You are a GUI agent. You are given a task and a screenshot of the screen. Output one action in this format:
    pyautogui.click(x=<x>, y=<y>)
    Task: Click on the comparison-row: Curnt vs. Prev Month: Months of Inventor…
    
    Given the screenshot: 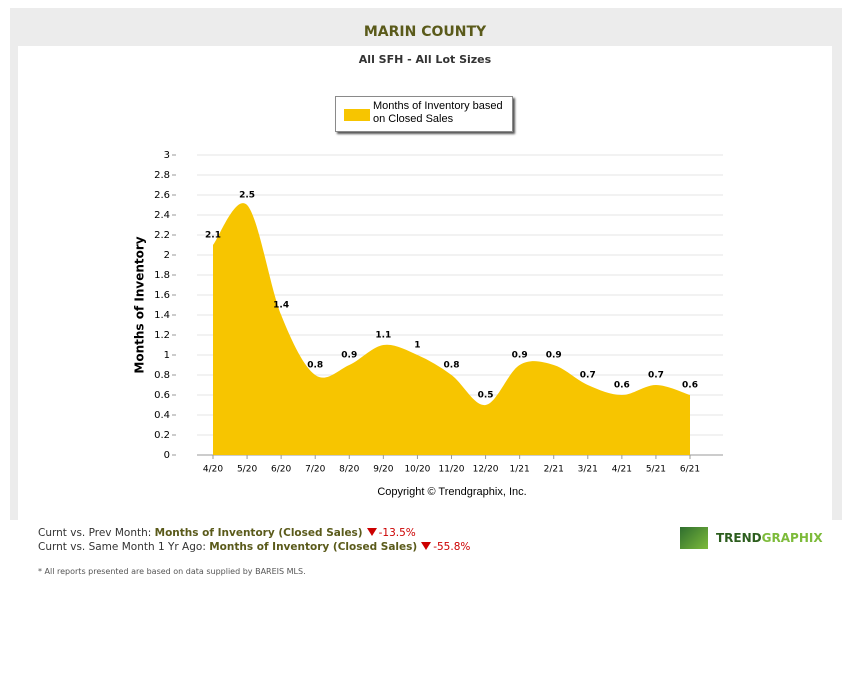 What is the action you would take?
    pyautogui.click(x=227, y=533)
    